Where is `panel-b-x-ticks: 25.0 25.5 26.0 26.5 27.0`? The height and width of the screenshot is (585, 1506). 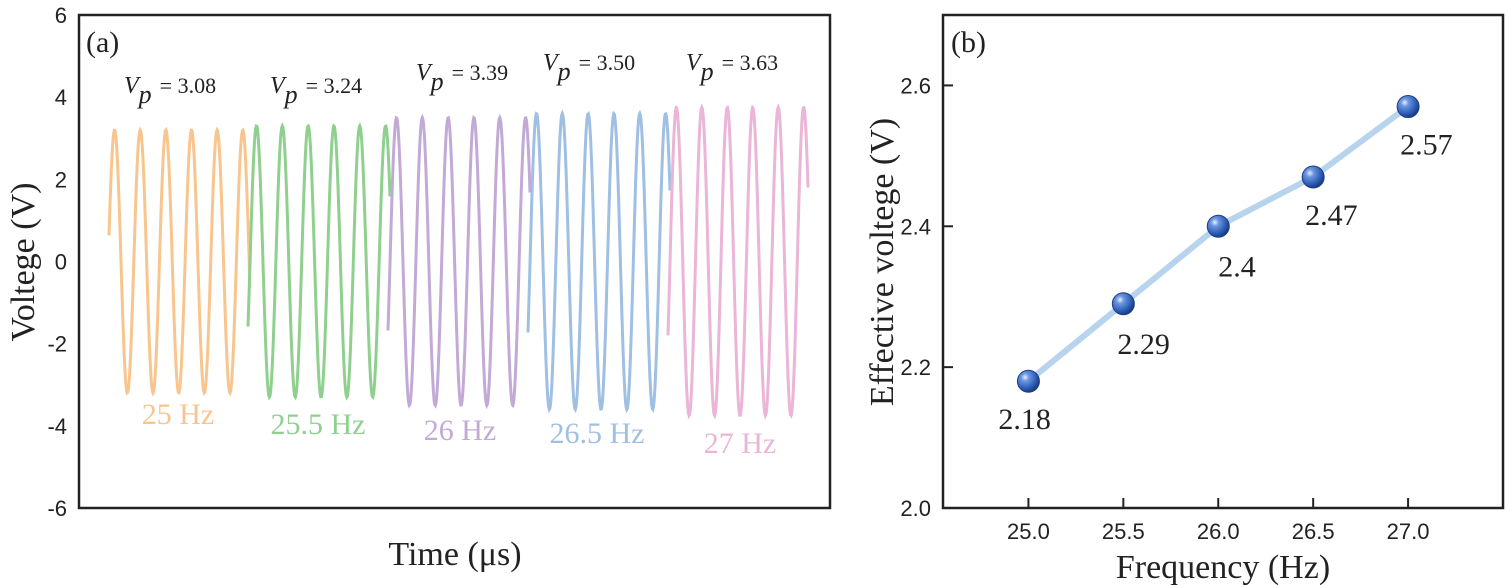
panel-b-x-ticks: 25.0 25.5 26.0 26.5 27.0 is located at coordinates (1218, 521).